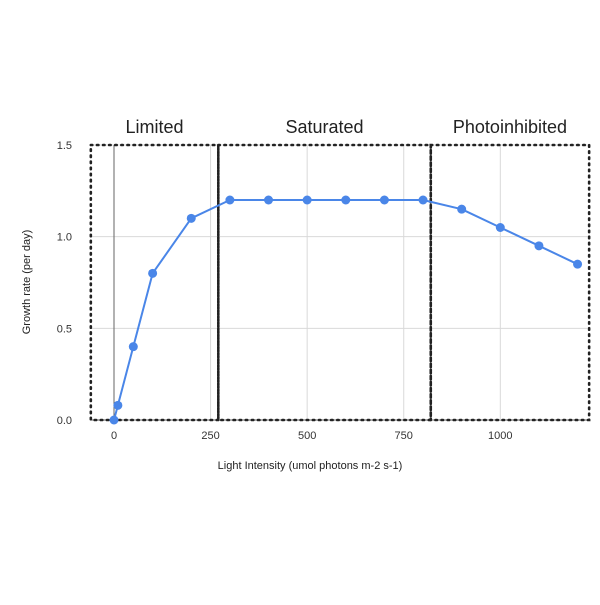 Image resolution: width=600 pixels, height=605 pixels. Describe the element at coordinates (64, 146) in the screenshot. I see `y-tick-label: 1.5` at that location.